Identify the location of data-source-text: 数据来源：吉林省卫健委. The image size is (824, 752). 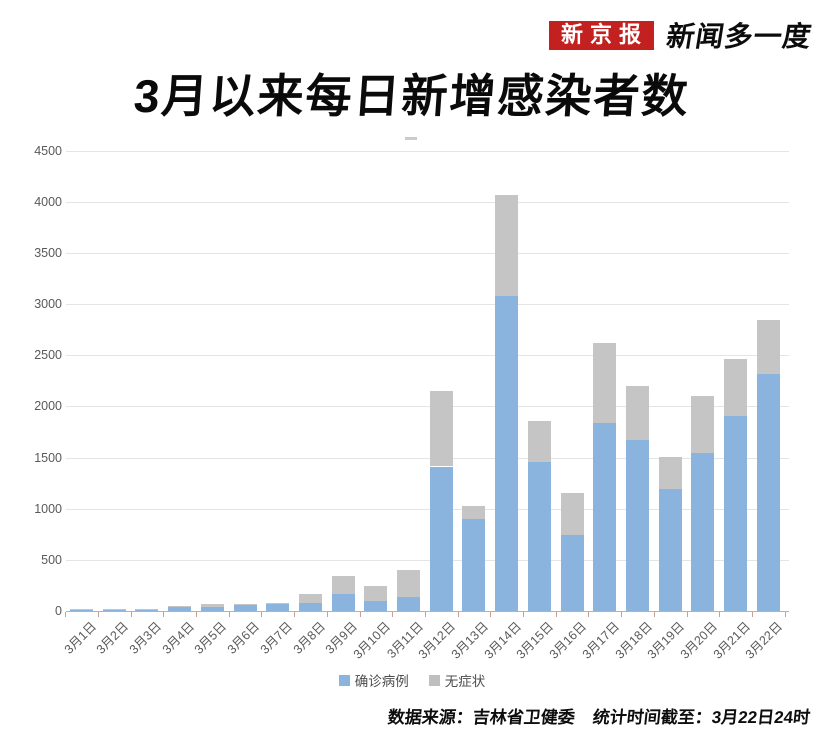
(481, 717).